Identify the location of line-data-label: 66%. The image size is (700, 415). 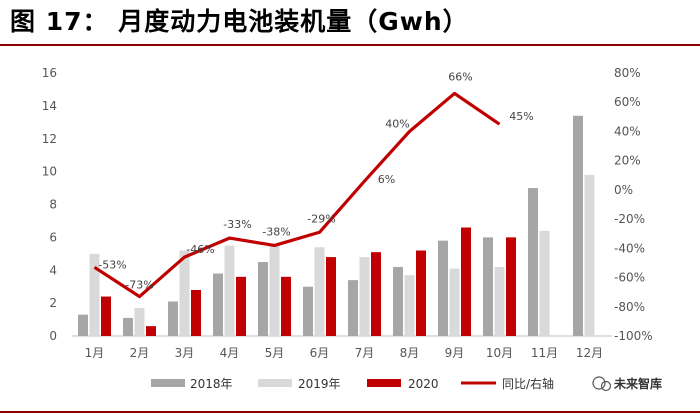
(460, 76).